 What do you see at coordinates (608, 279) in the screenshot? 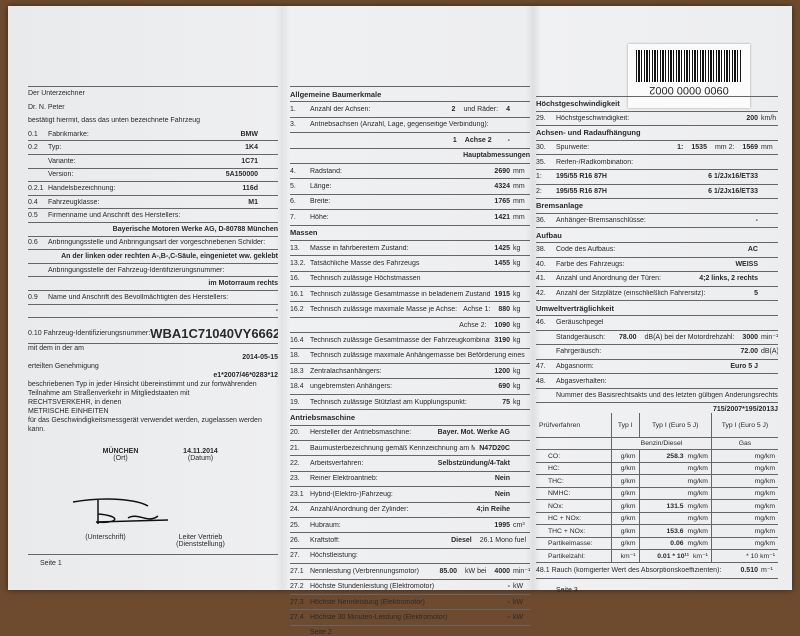
I see `field-label: Anzahl und Anordnung der Türen:` at bounding box center [608, 279].